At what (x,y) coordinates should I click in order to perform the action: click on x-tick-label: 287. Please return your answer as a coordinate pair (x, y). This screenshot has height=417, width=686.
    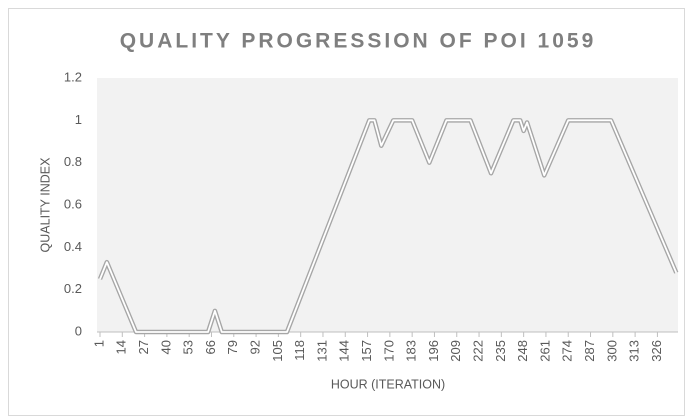
    Looking at the image, I should click on (589, 351).